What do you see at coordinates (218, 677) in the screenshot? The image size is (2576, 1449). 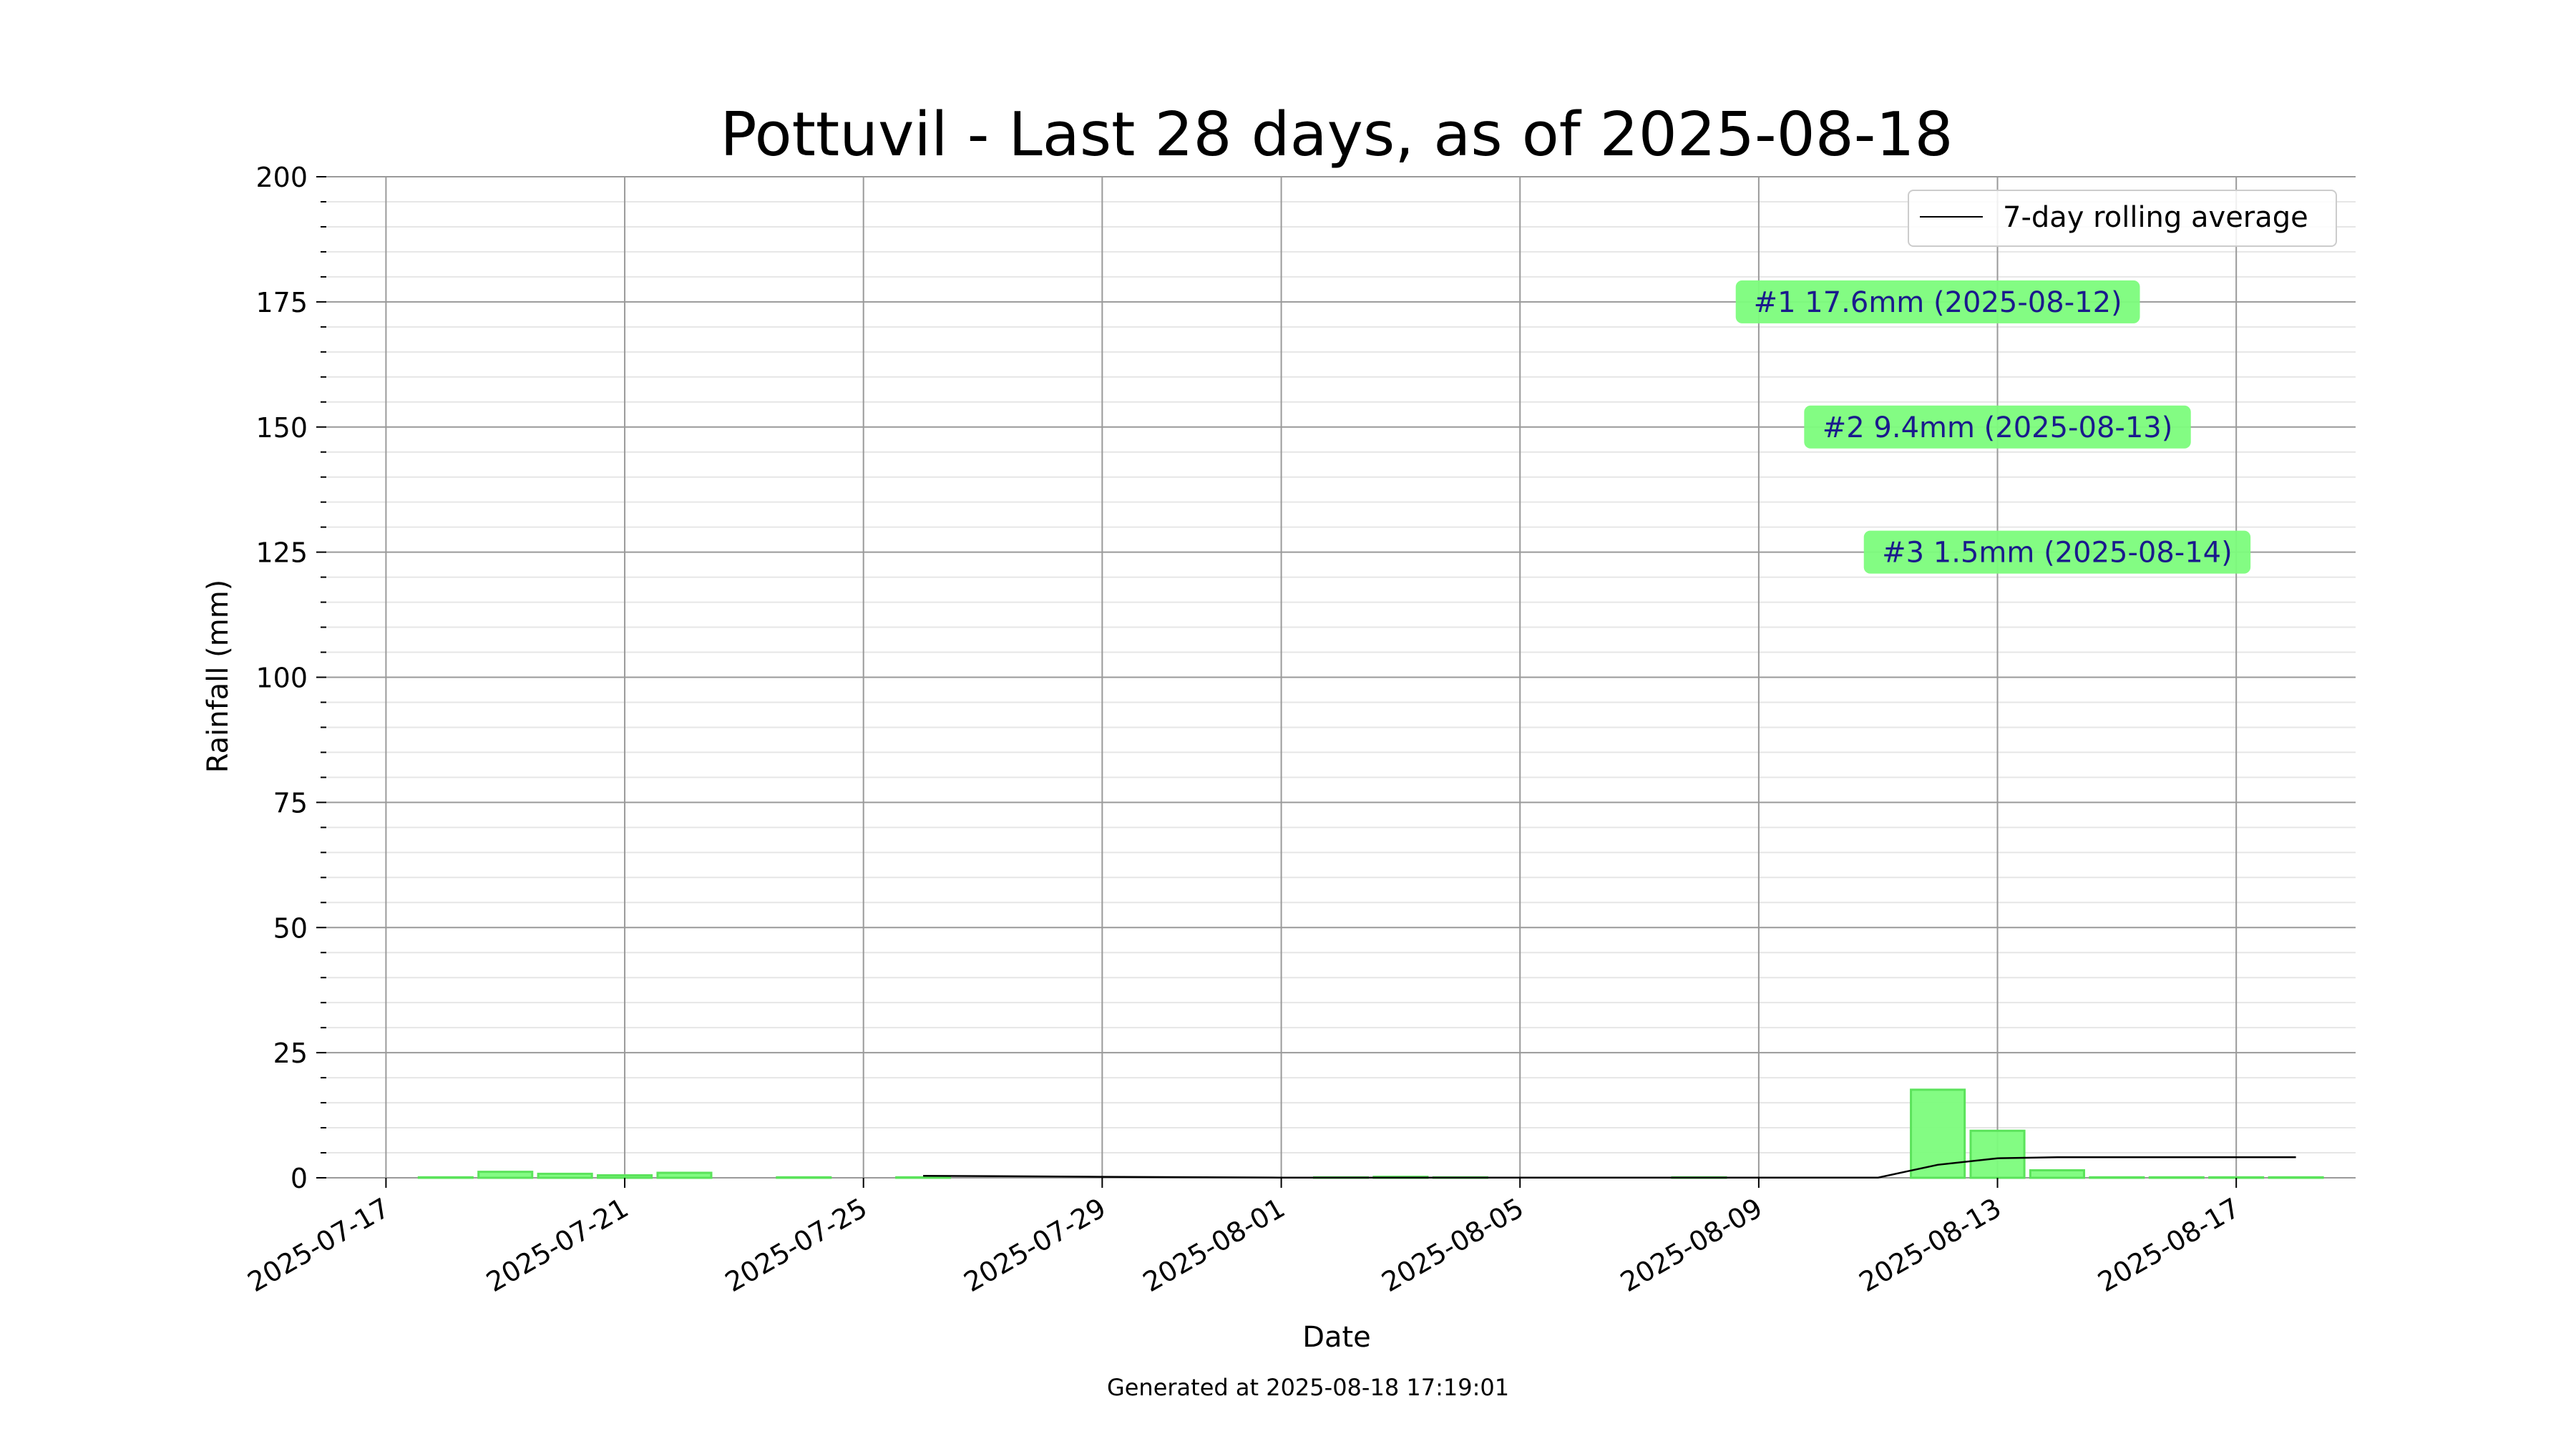 I see `y-axis-title: Rainfall (mm)` at bounding box center [218, 677].